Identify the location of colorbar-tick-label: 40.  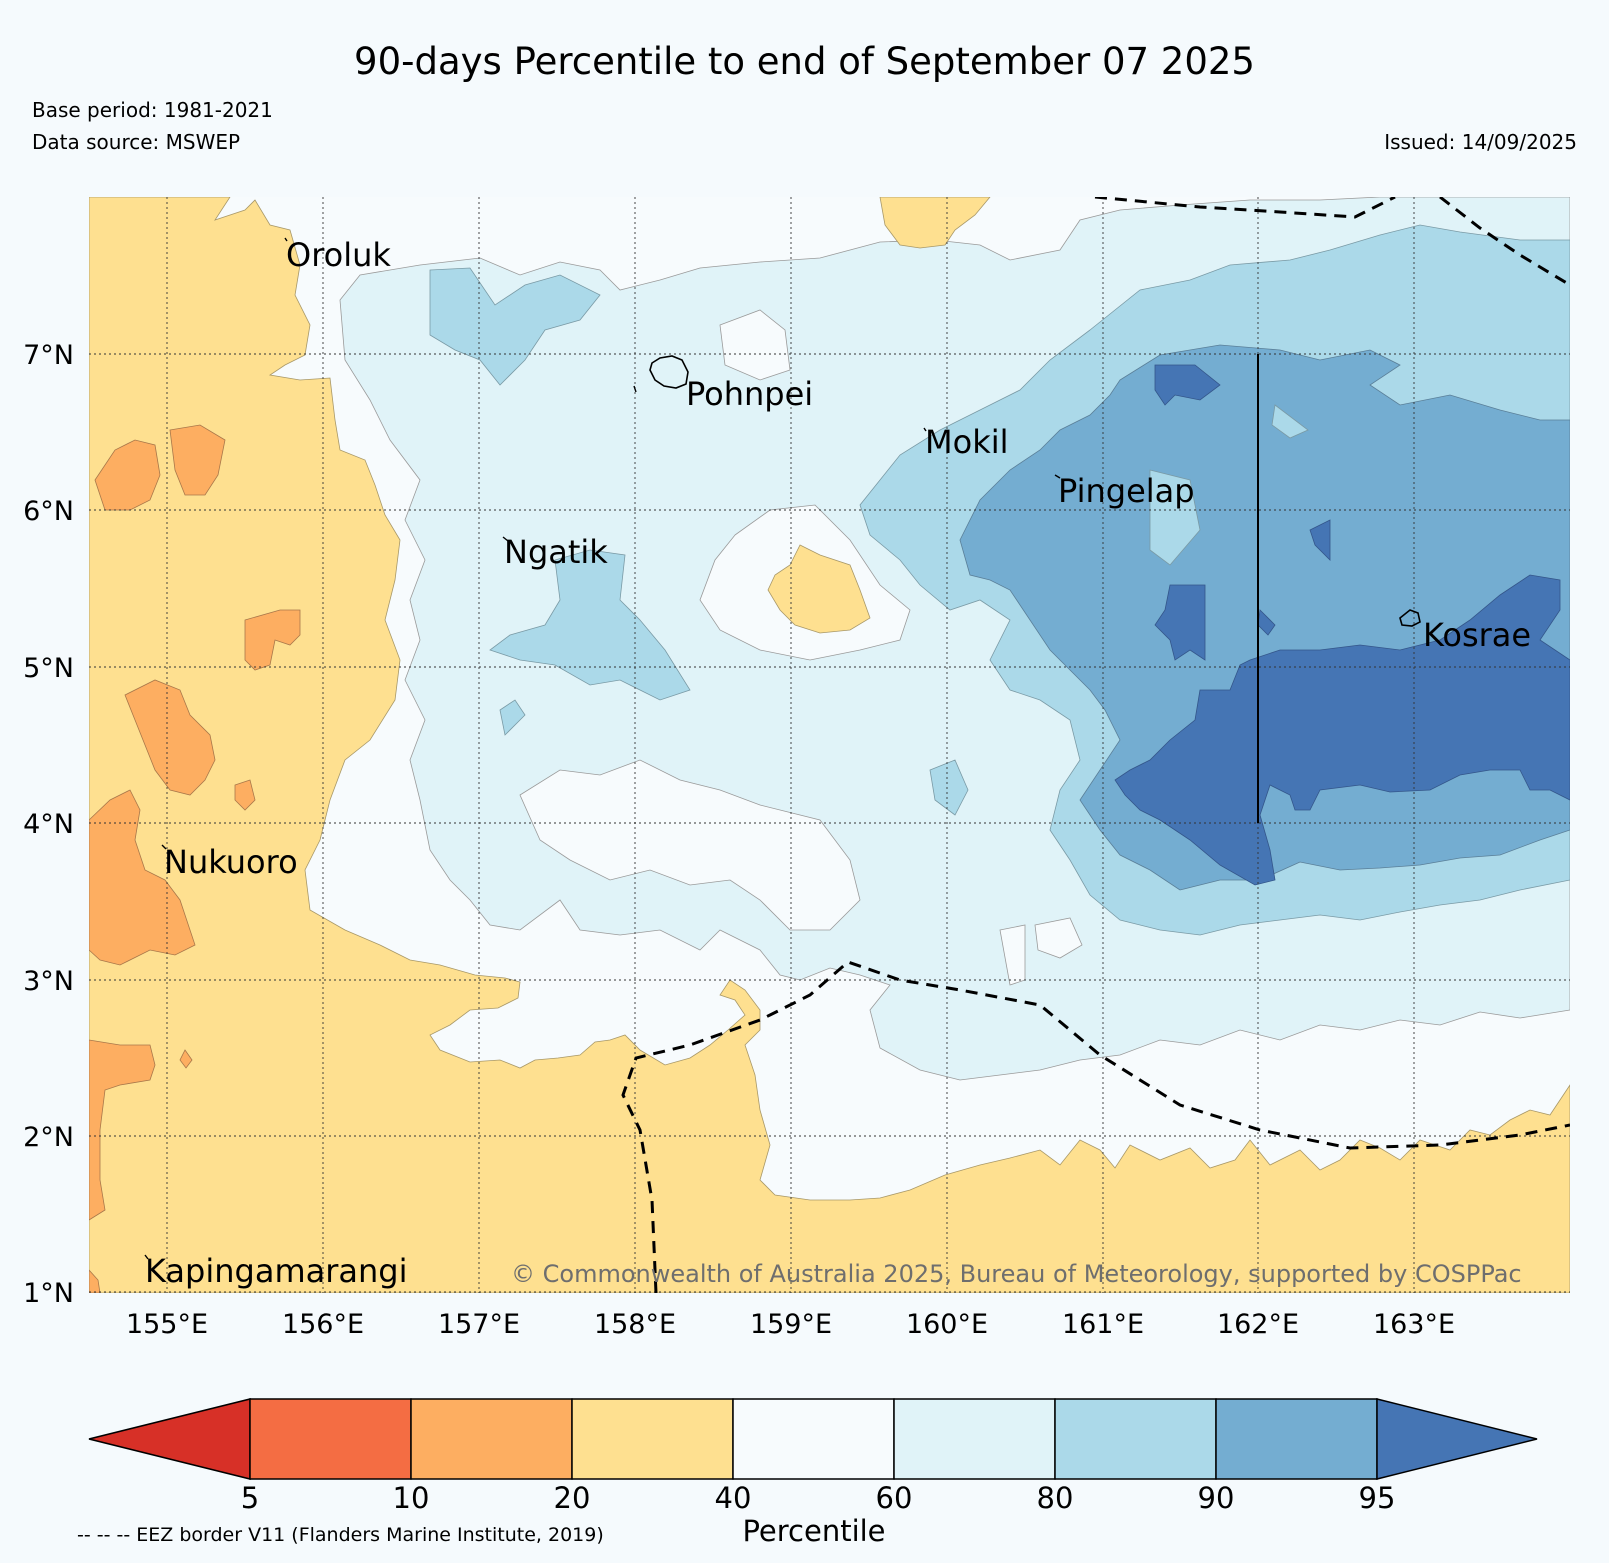
(733, 1498).